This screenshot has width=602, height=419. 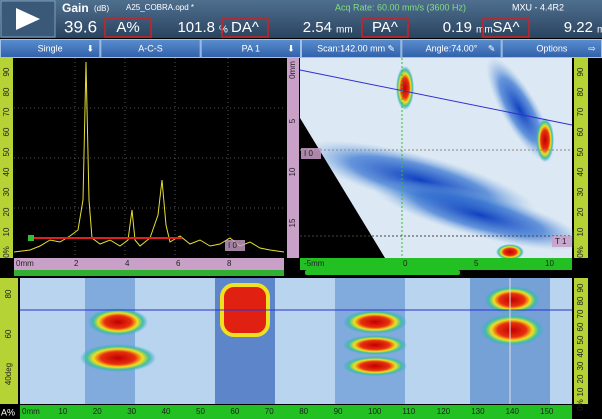 What do you see at coordinates (375, 411) in the screenshot?
I see `ruler-label: 100` at bounding box center [375, 411].